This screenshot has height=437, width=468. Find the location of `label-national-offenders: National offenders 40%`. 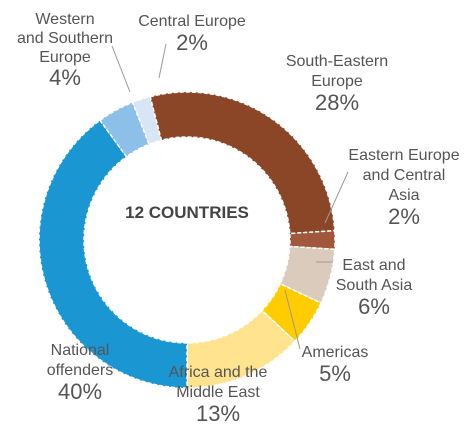

label-national-offenders: National offenders 40% is located at coordinates (80, 373).